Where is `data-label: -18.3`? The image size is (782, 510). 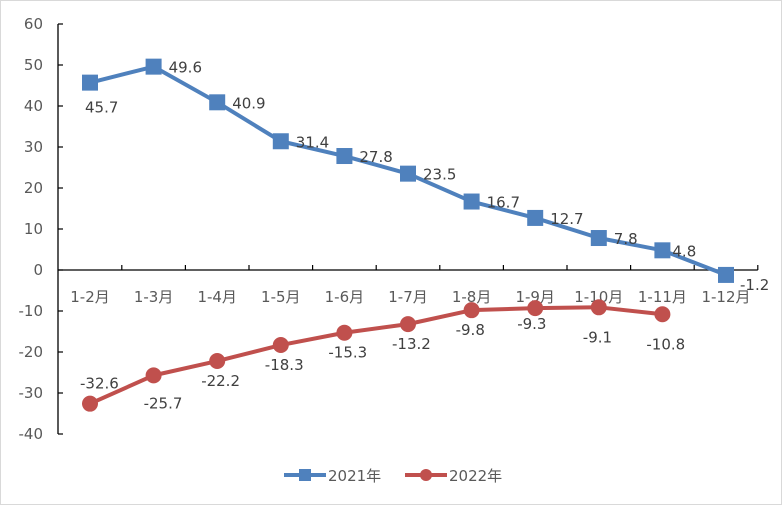 data-label: -18.3 is located at coordinates (284, 365).